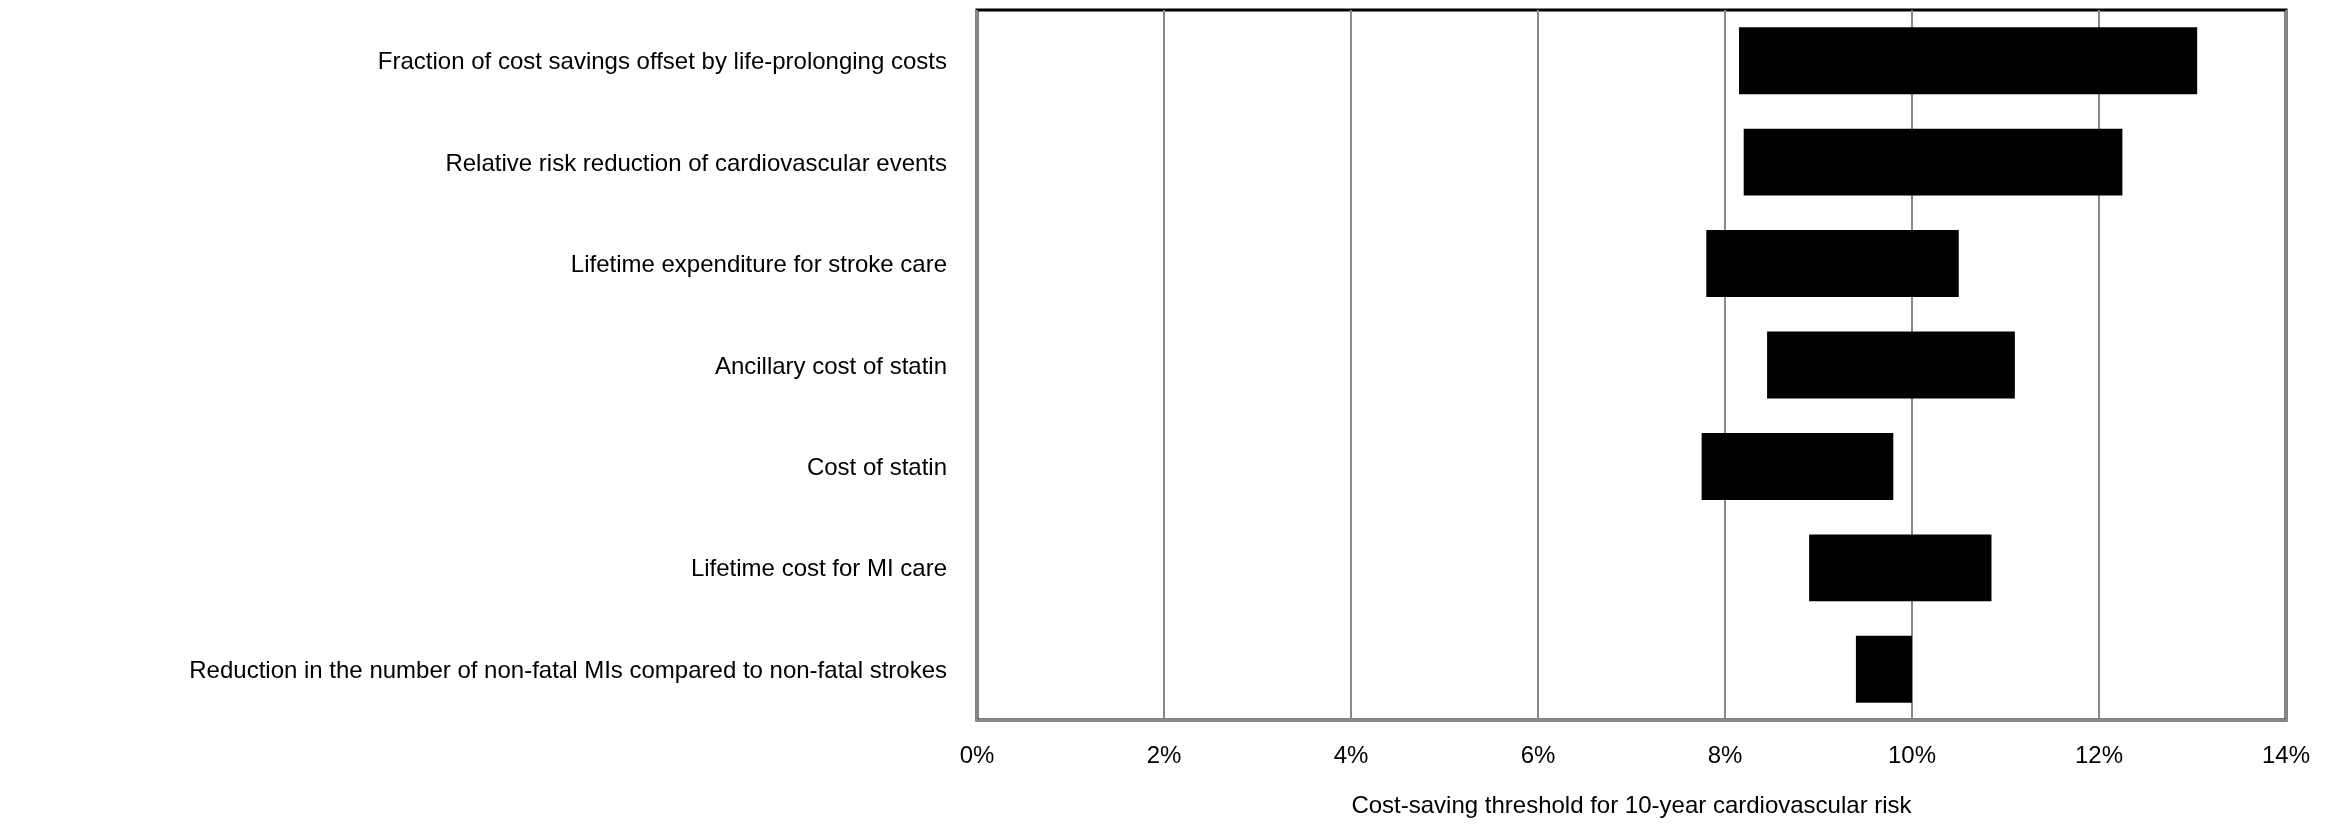 The image size is (2343, 827). What do you see at coordinates (696, 162) in the screenshot?
I see `y-tick-label: Relative risk reduction of cardiovascular events` at bounding box center [696, 162].